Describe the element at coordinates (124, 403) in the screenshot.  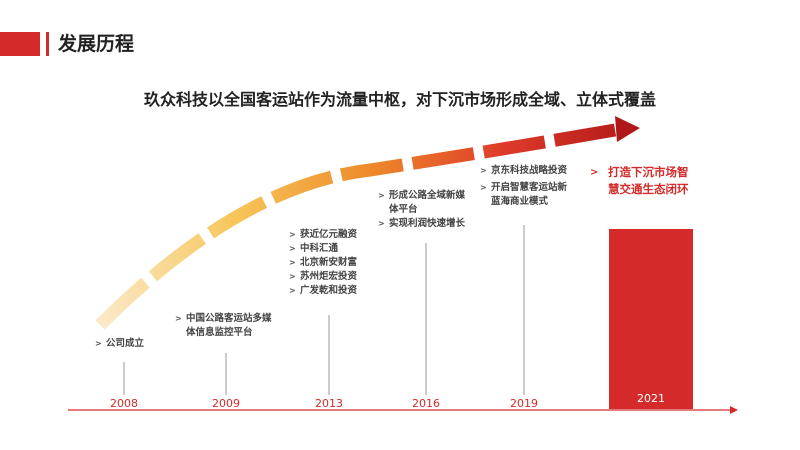
I see `year-label-2008: 2008` at that location.